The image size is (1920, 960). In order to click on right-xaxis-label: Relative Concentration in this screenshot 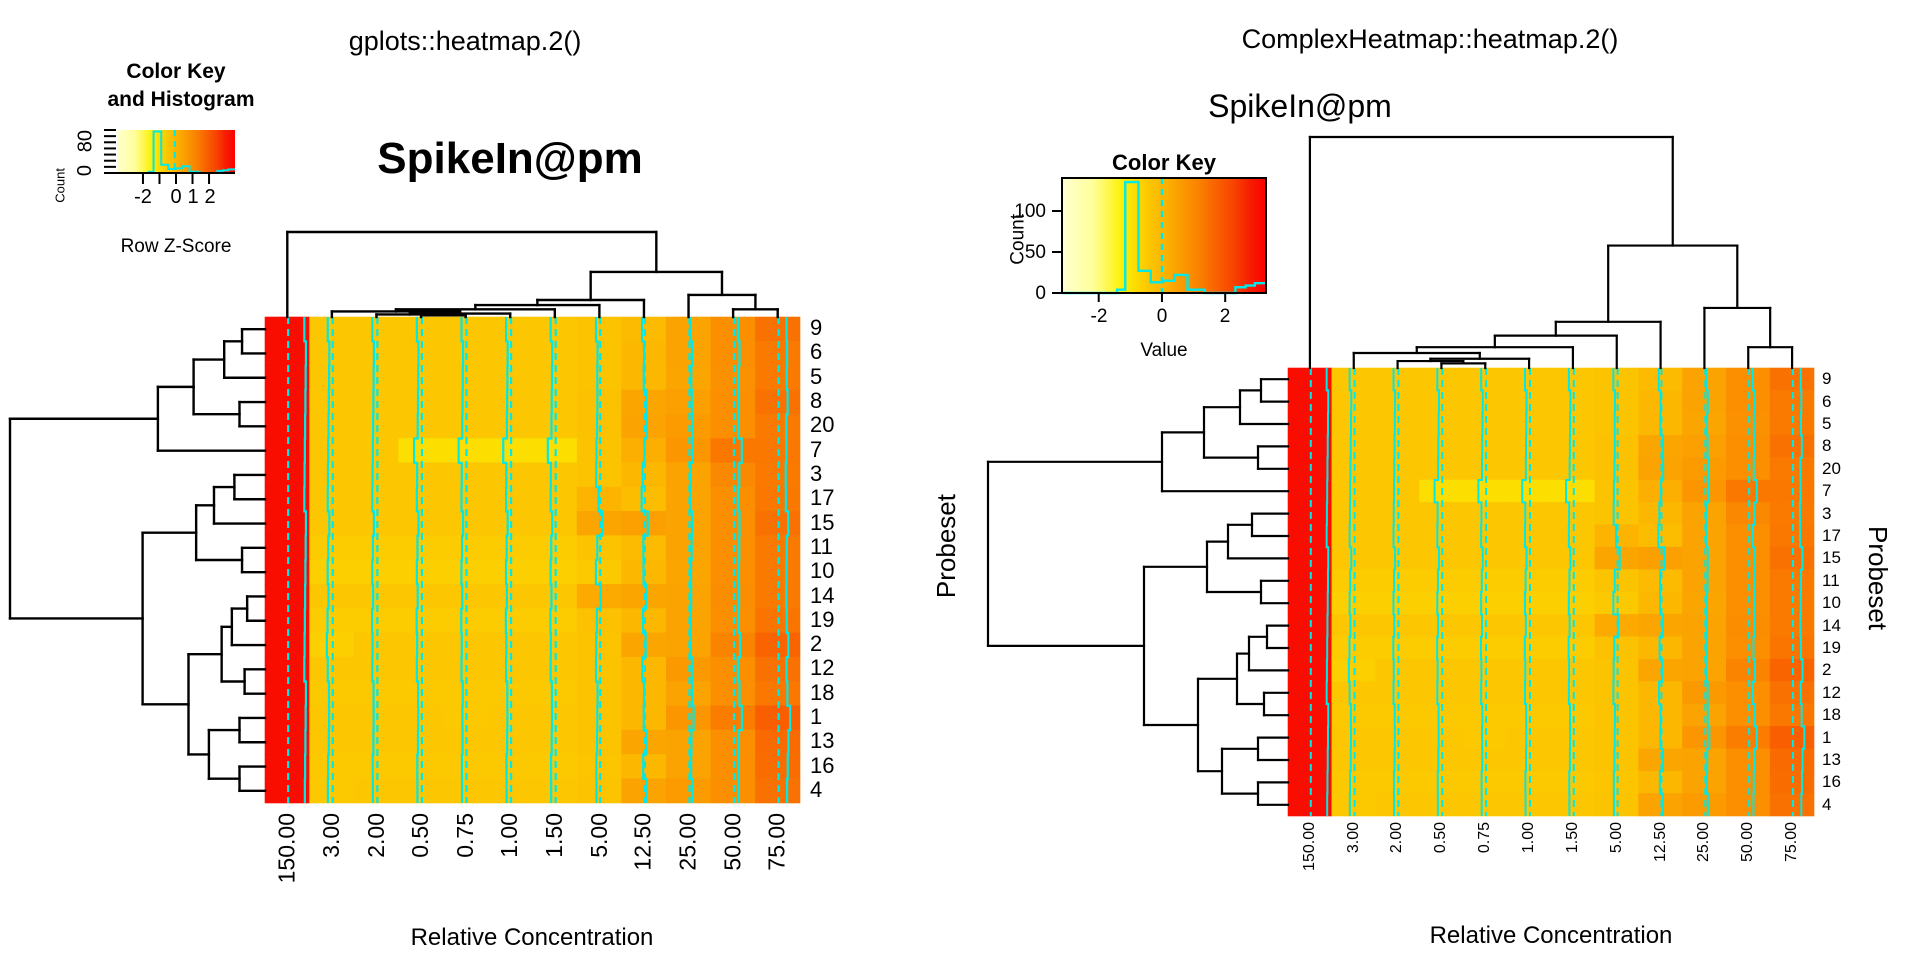, I will do `click(1551, 935)`.